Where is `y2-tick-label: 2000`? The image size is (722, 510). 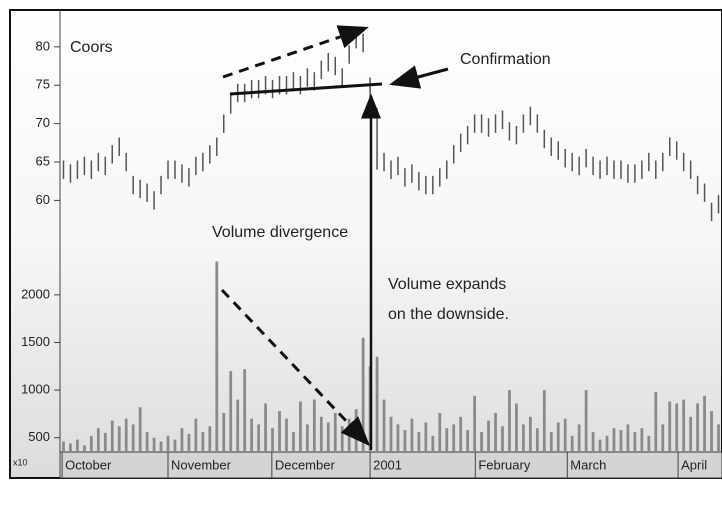 y2-tick-label: 2000 is located at coordinates (35, 293).